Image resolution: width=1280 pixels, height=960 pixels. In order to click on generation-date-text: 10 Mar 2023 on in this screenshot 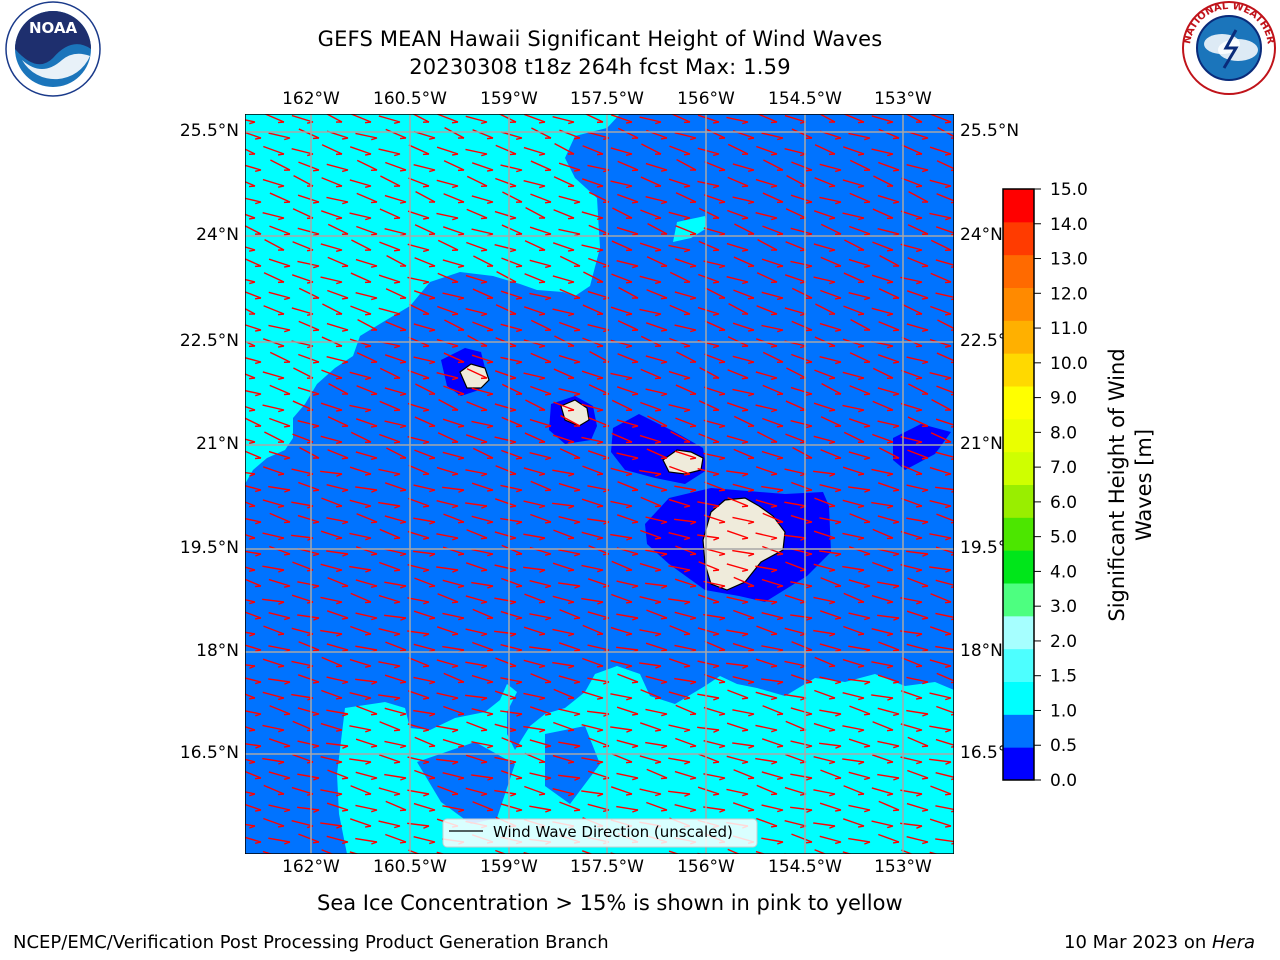, I will do `click(1138, 942)`.